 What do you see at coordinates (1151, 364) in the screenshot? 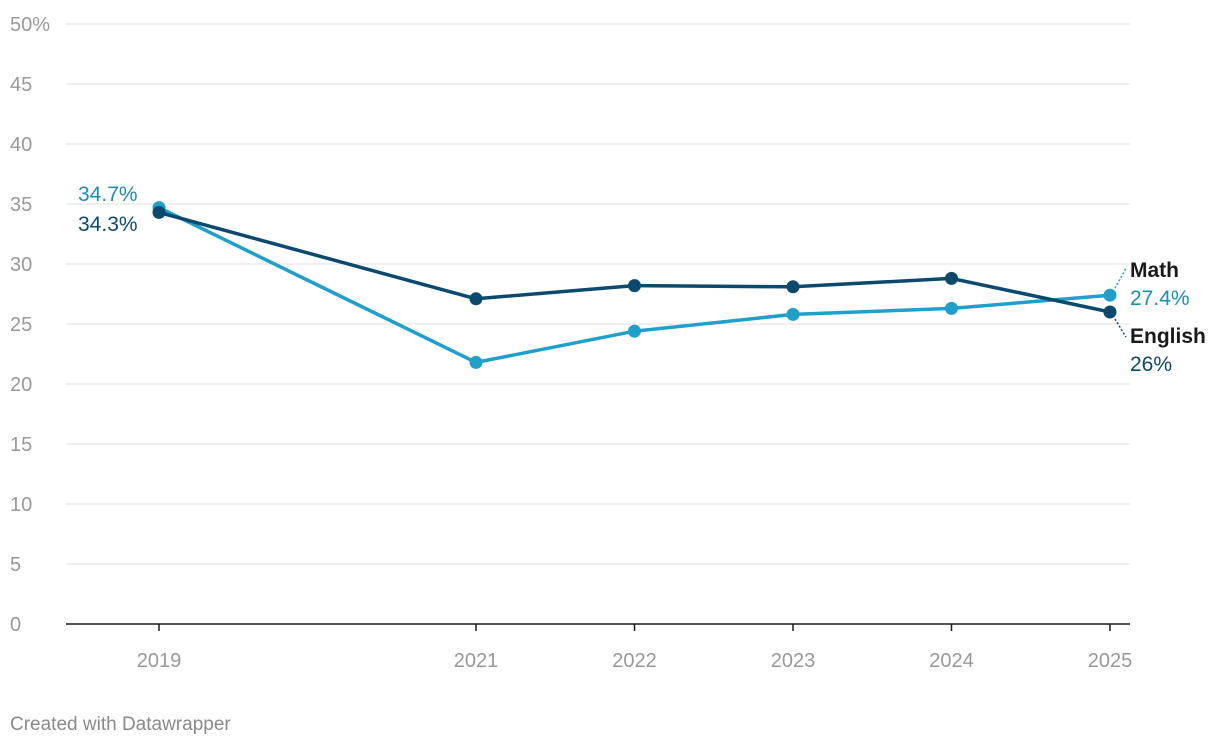
I see `english-end-label: 26%` at bounding box center [1151, 364].